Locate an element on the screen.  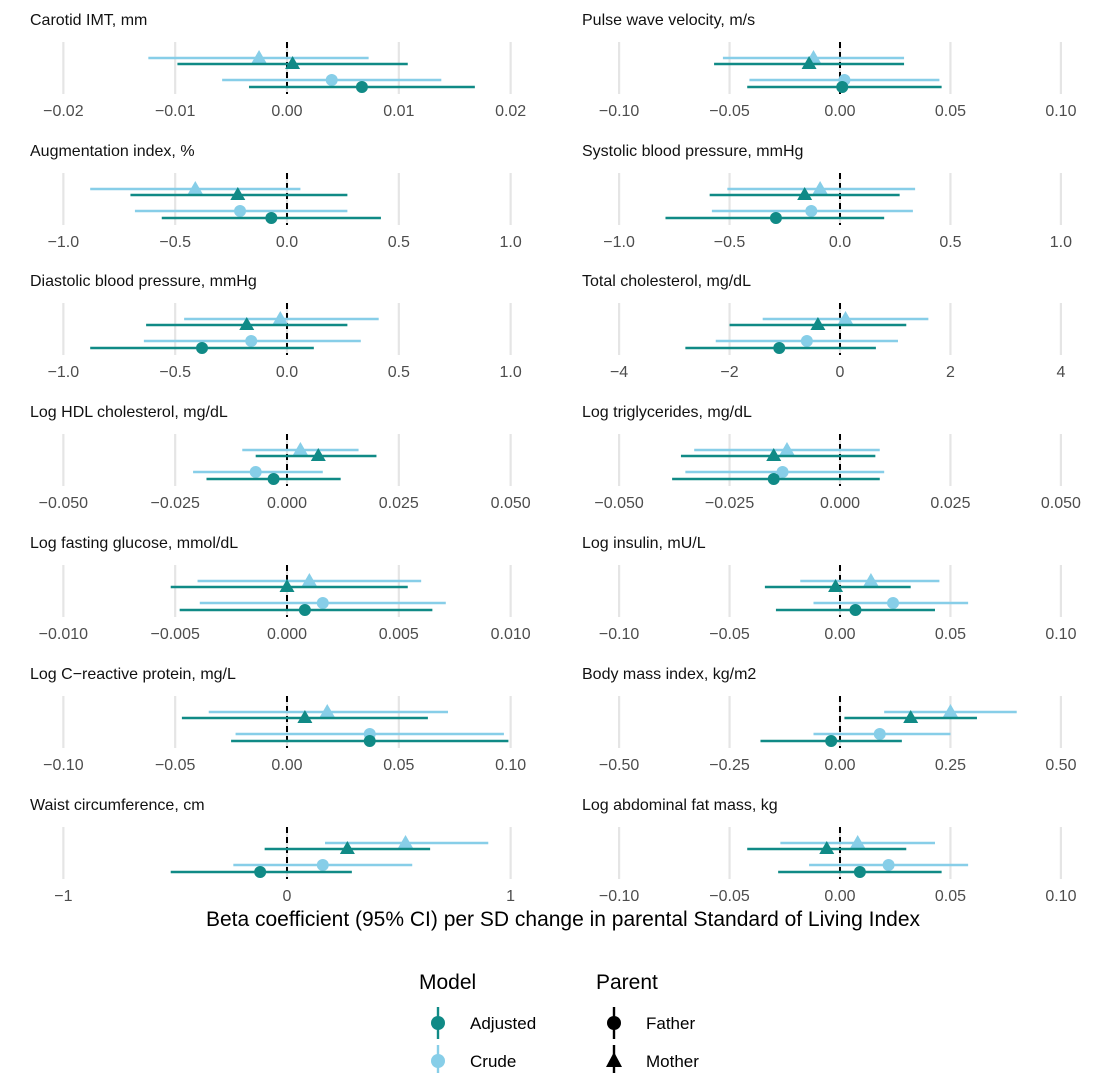
tick-label: 0.025 is located at coordinates (950, 503).